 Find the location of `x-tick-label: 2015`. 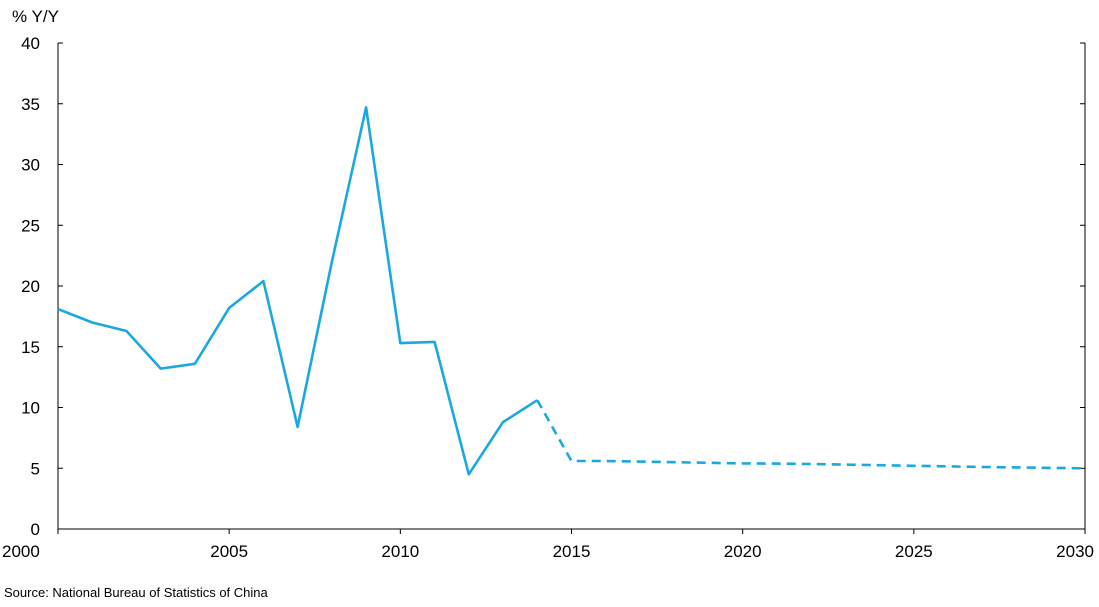

x-tick-label: 2015 is located at coordinates (572, 551).